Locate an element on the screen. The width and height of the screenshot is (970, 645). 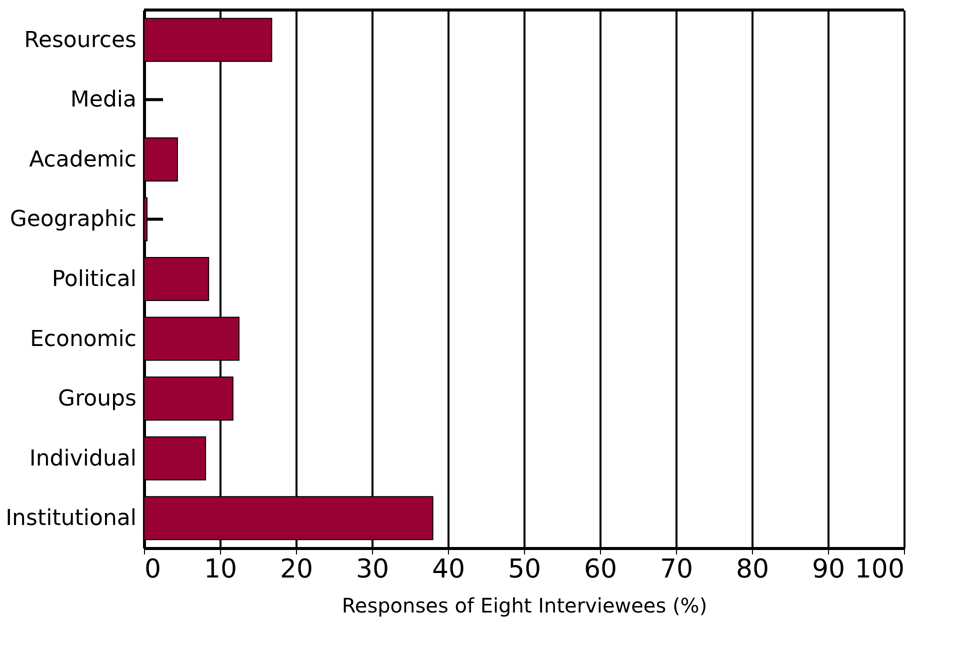
x-tick-label: 90 is located at coordinates (829, 569).